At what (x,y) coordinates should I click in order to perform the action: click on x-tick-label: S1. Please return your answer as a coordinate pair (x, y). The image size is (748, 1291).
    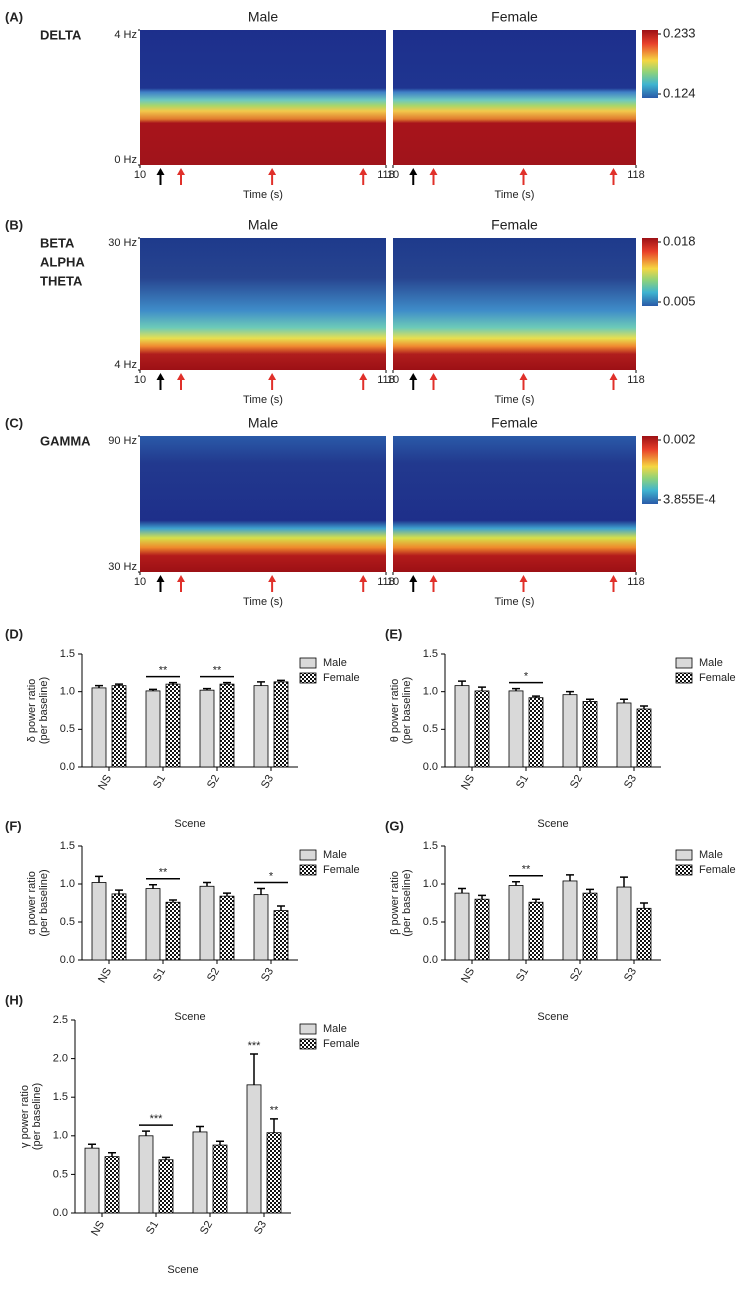
    Looking at the image, I should click on (522, 975).